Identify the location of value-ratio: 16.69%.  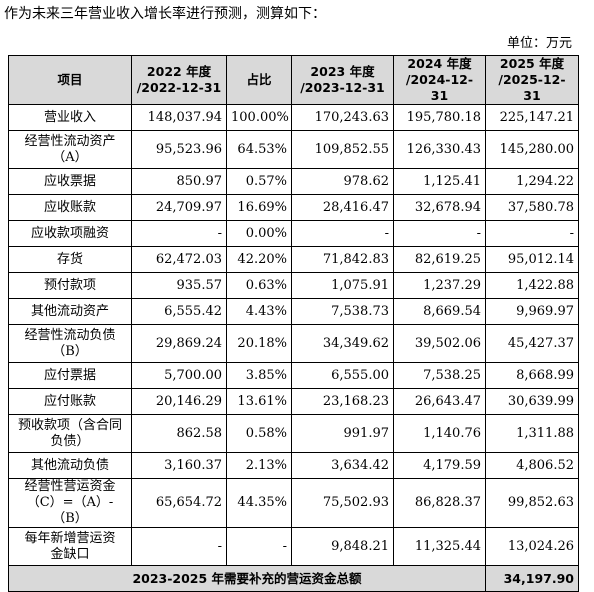
(259, 207).